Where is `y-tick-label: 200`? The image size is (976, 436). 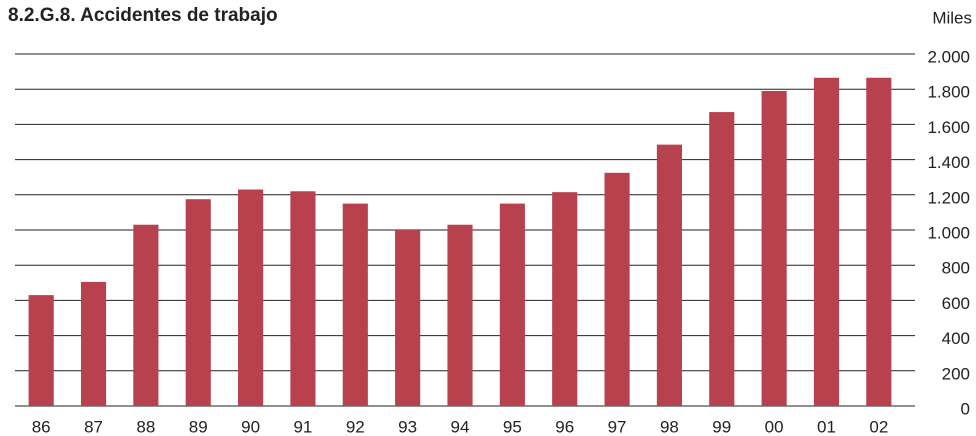
y-tick-label: 200 is located at coordinates (956, 373).